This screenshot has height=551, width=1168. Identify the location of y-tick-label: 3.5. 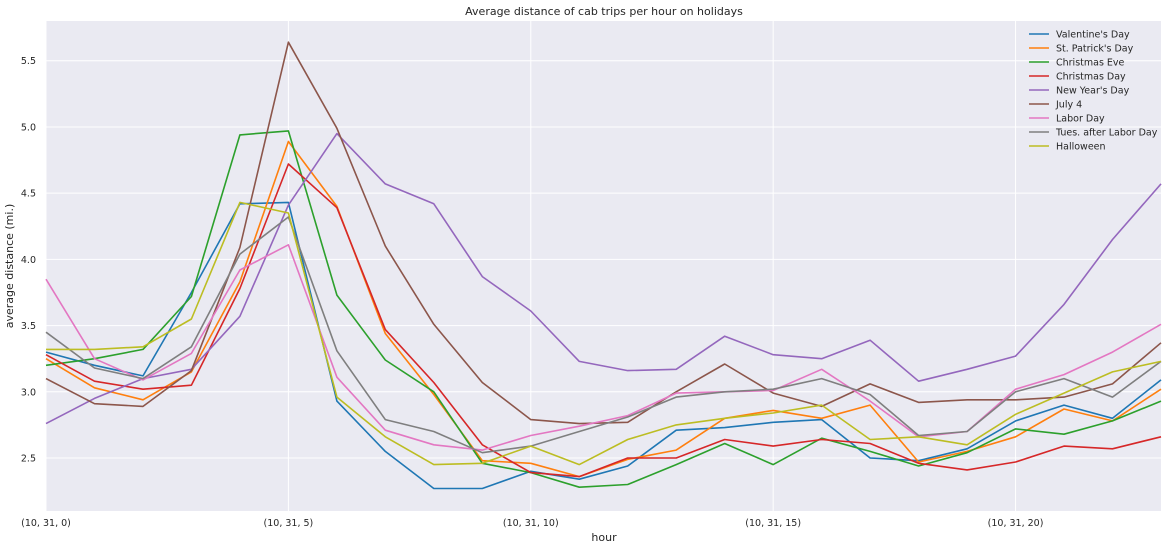
(28, 326).